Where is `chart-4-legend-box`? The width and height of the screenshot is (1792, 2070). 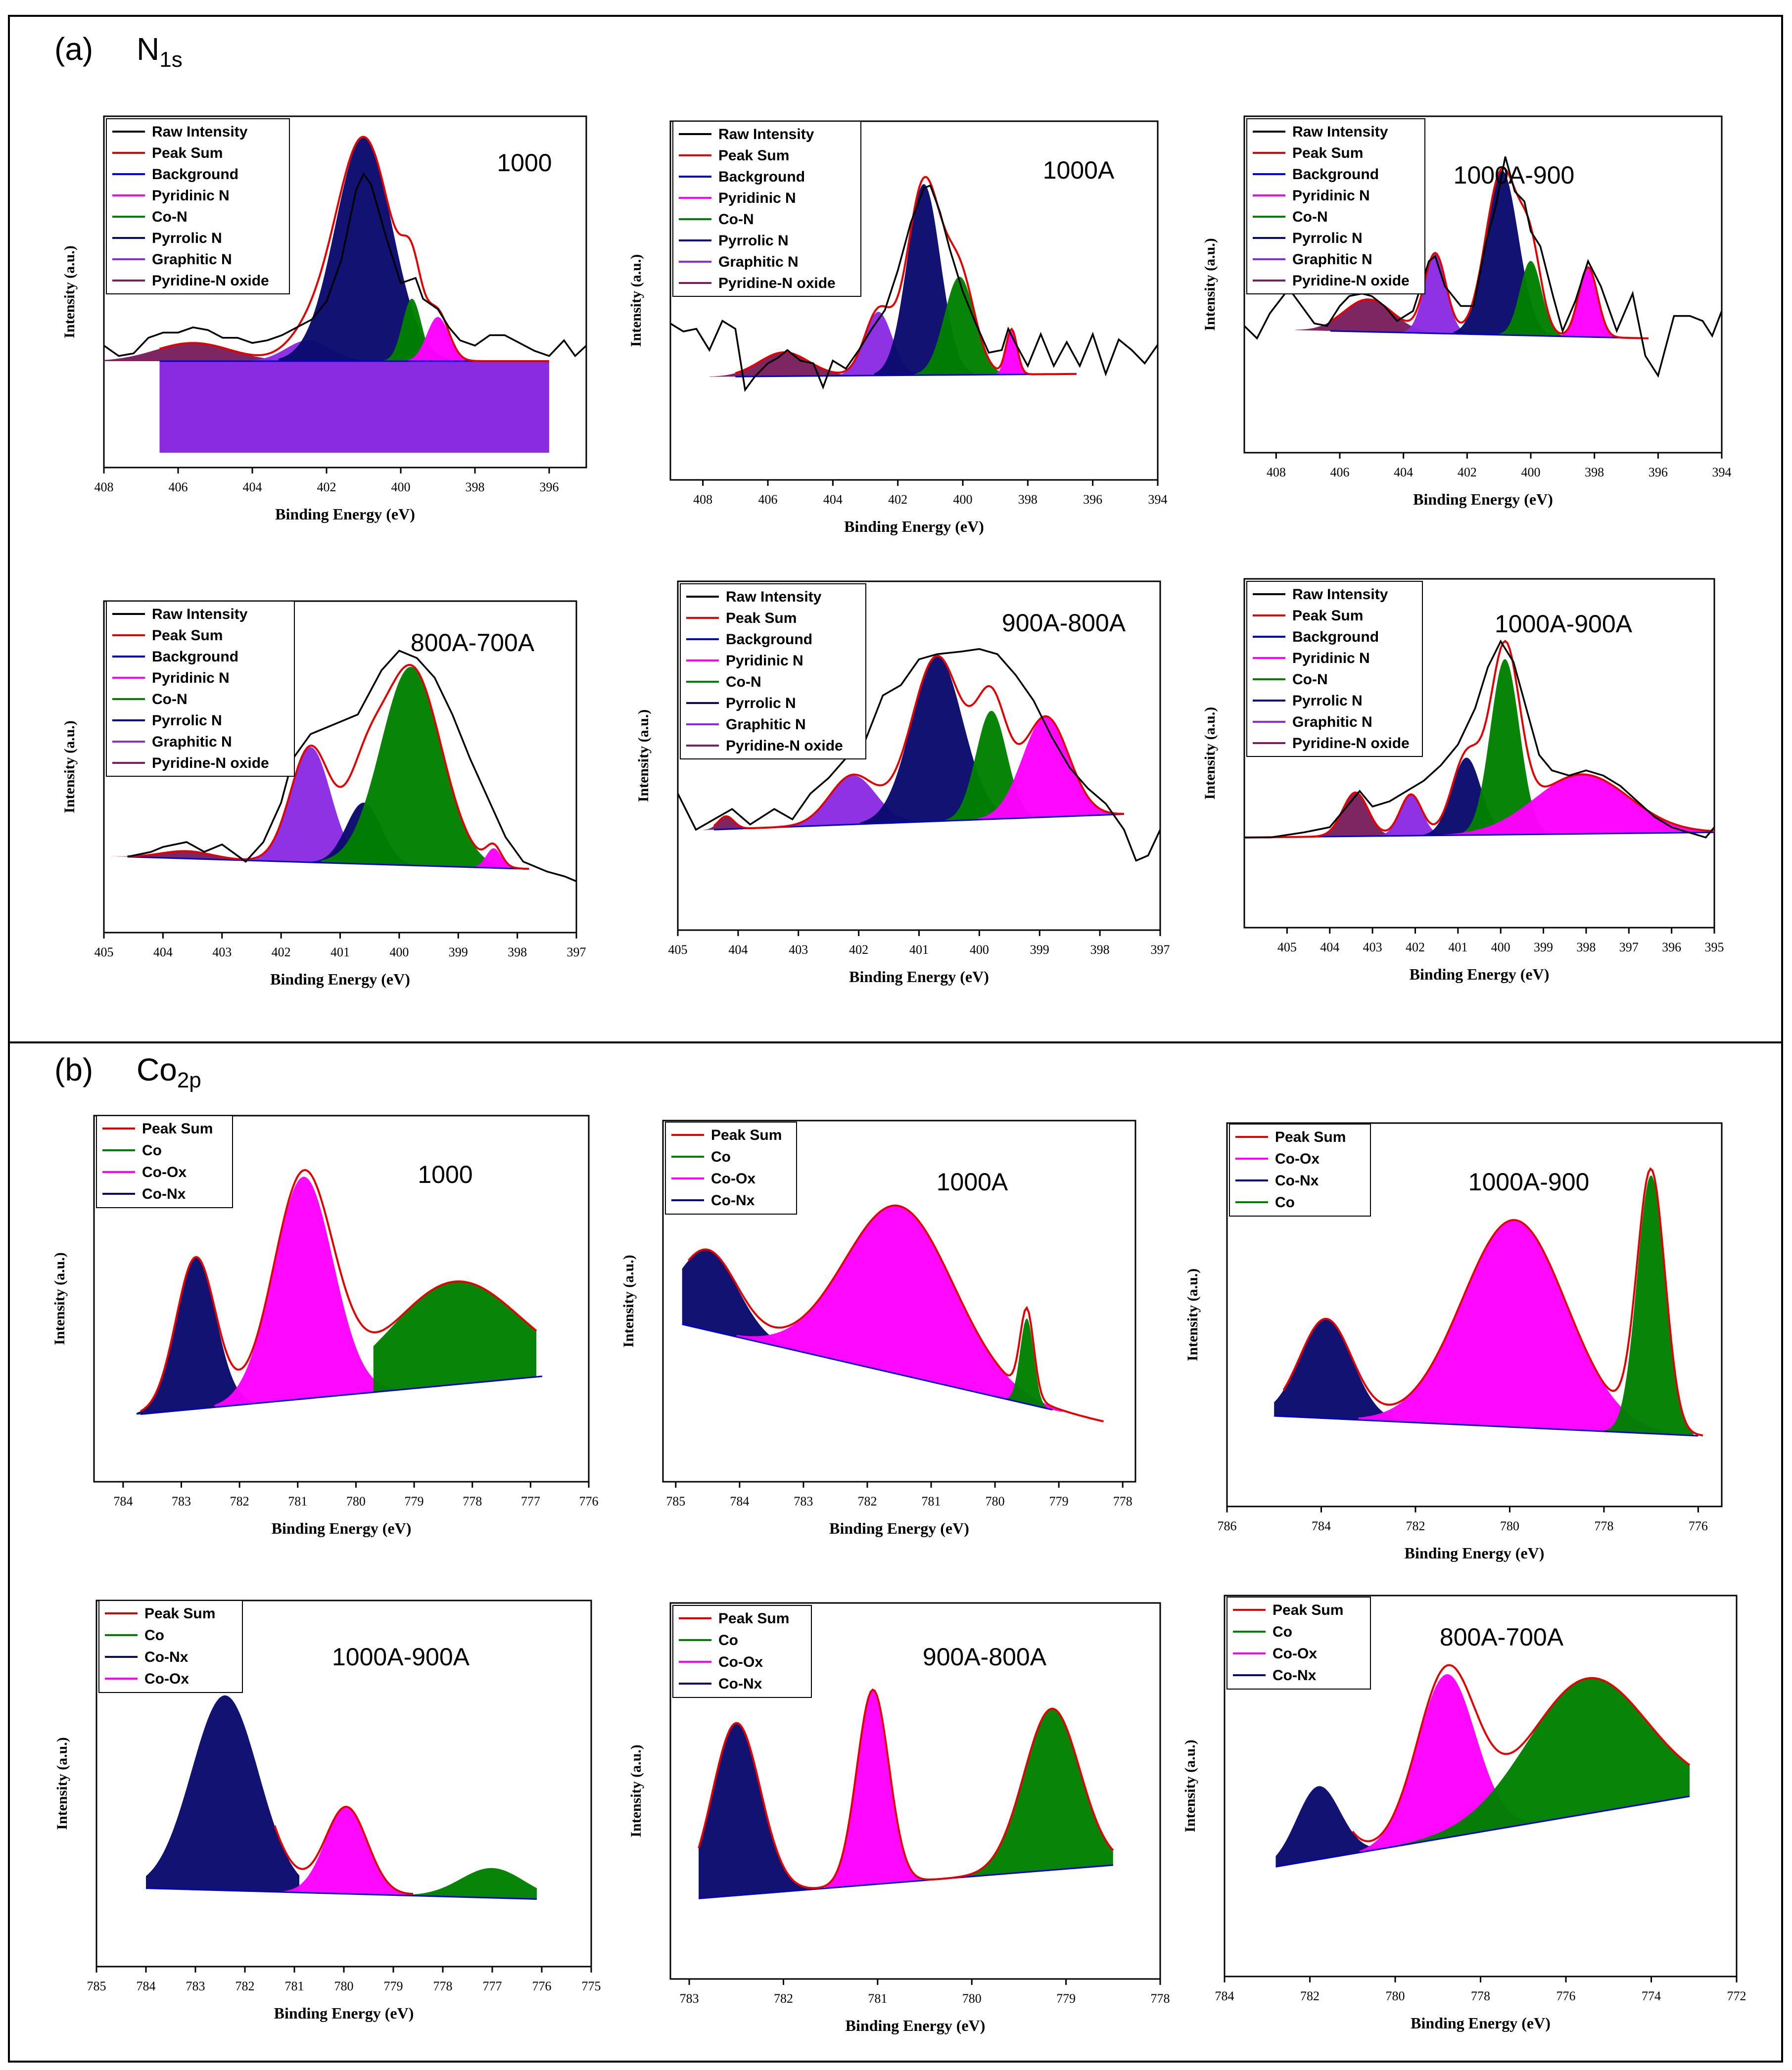 chart-4-legend-box is located at coordinates (201, 689).